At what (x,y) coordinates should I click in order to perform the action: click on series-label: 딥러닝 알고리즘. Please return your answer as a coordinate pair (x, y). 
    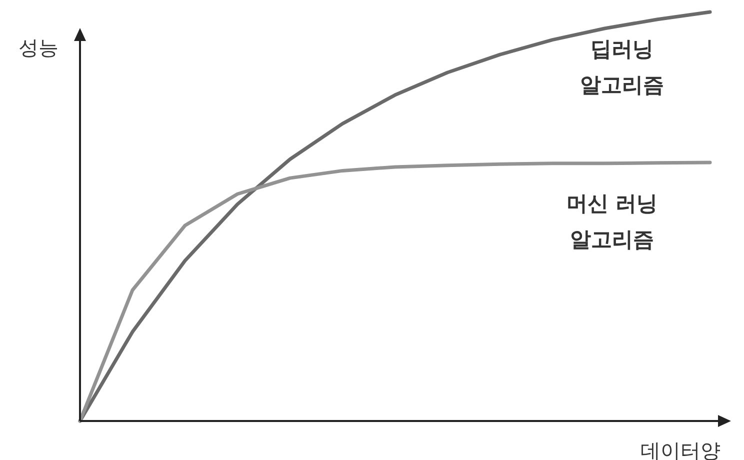
    Looking at the image, I should click on (622, 67).